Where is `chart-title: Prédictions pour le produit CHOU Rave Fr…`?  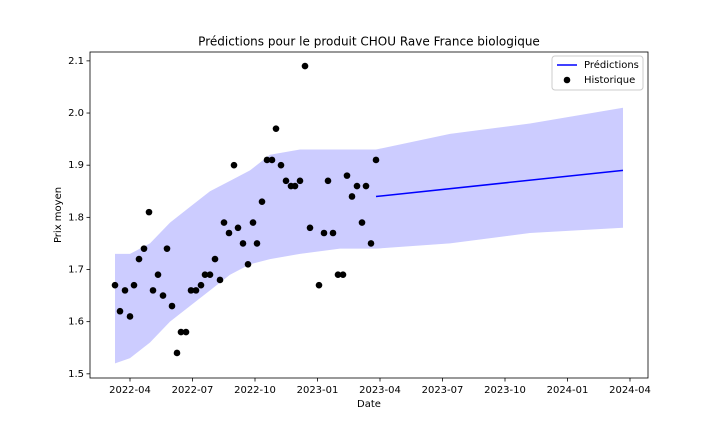 chart-title: Prédictions pour le produit CHOU Rave Fr… is located at coordinates (369, 42).